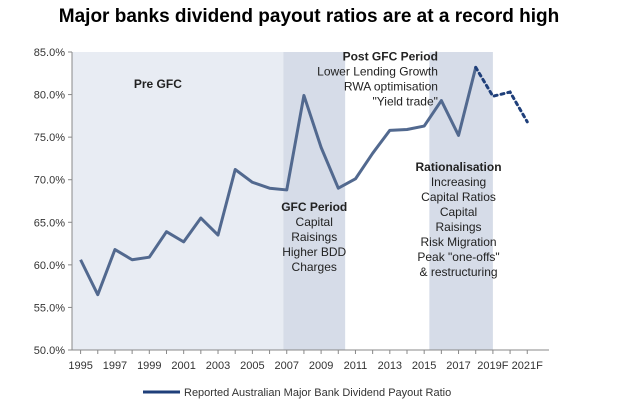  Describe the element at coordinates (492, 366) in the screenshot. I see `x-tick-label: 2019F` at that location.